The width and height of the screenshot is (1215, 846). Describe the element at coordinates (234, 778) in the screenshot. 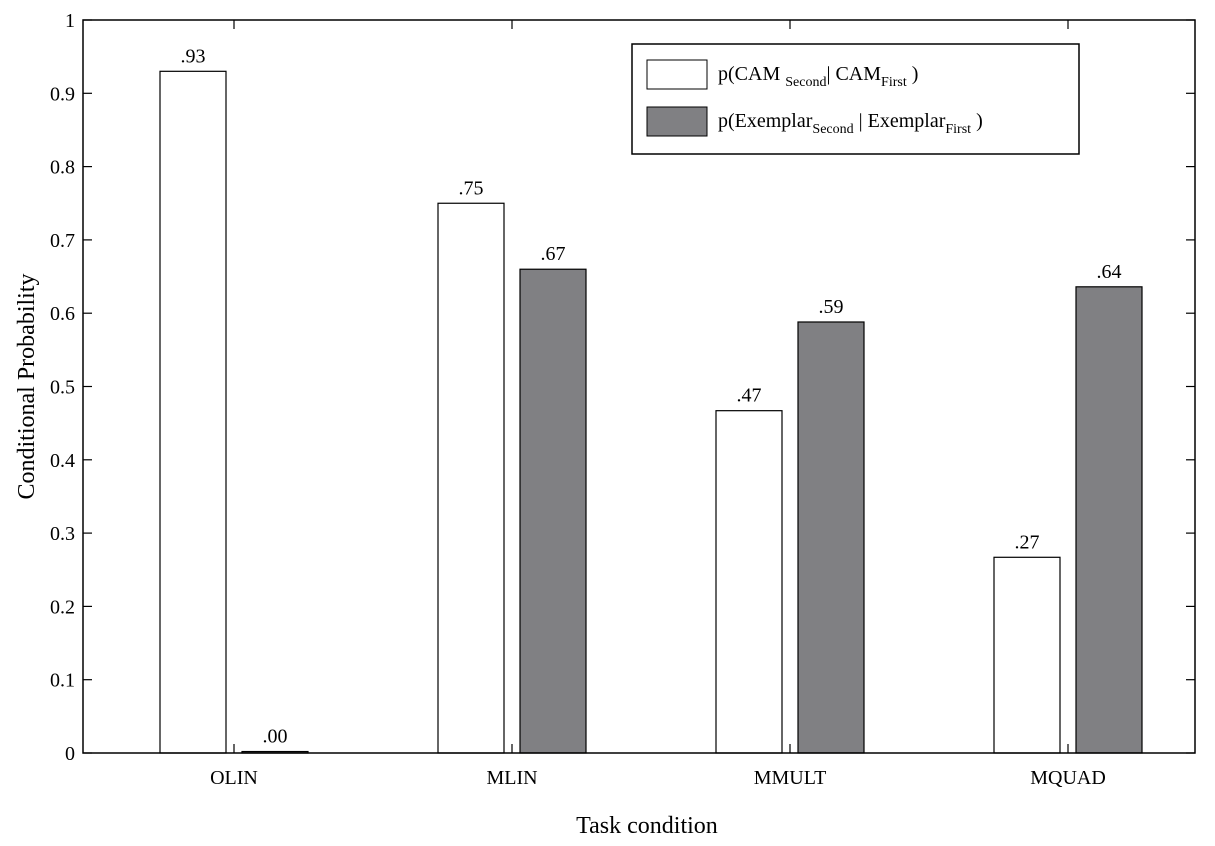

I see `x-tick-label-olin: OLIN` at that location.